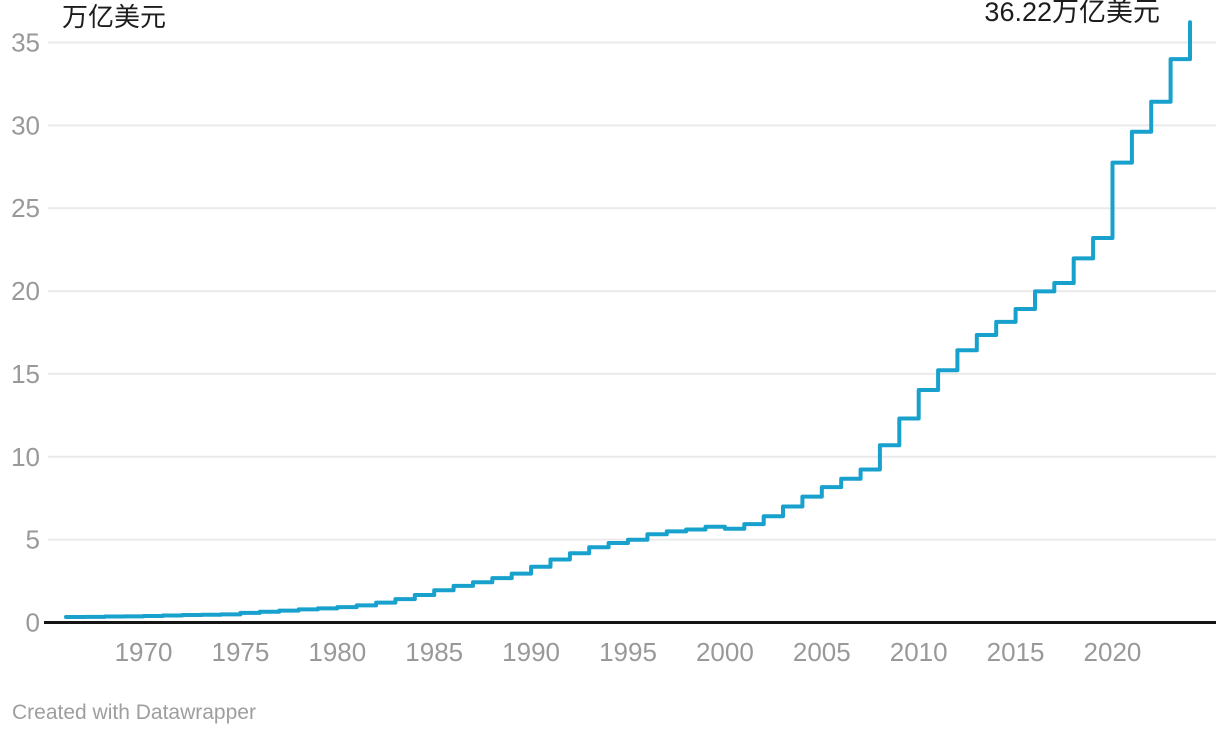 The image size is (1220, 738). I want to click on datawrapper-attribution-link: Created with Datawrapper, so click(134, 712).